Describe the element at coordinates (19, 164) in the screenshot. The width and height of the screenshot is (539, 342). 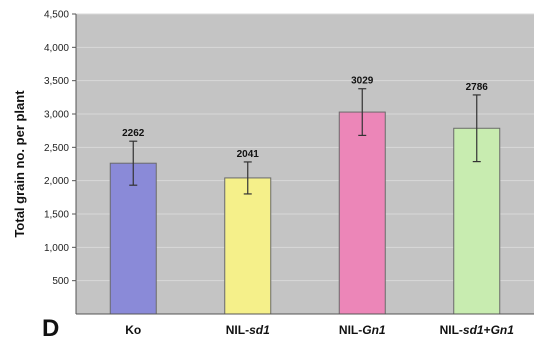
I see `y-axis-label: Total grain no. per plant` at that location.